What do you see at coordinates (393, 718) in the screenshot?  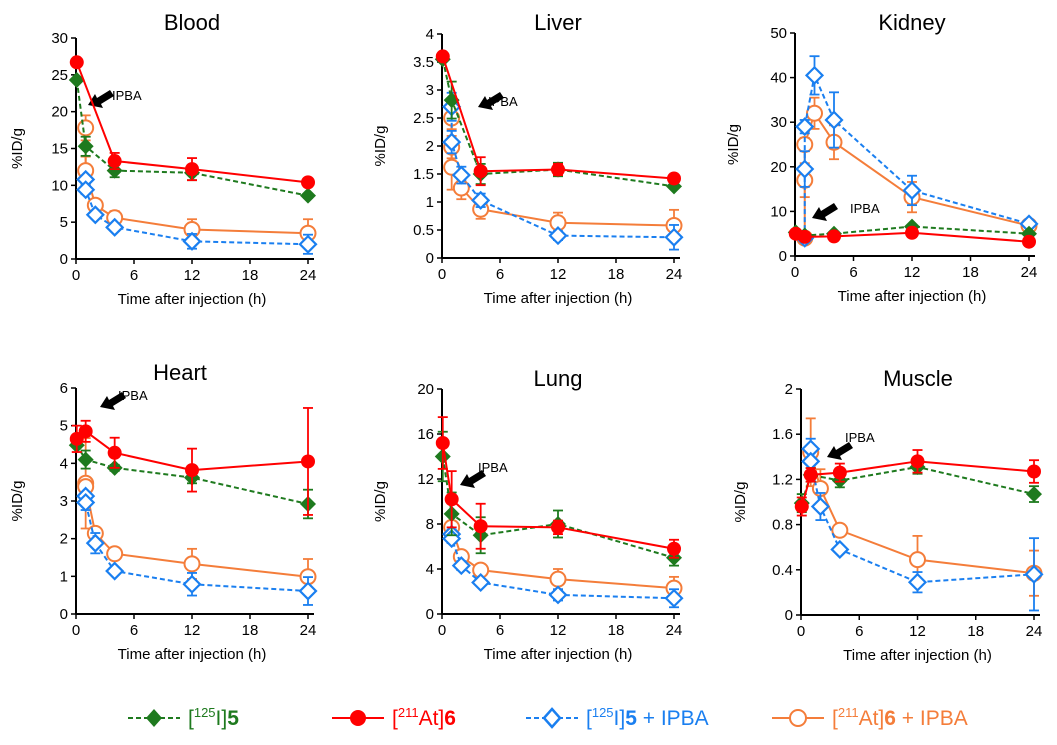 I see `legend-item-at211-6: [211At]6` at bounding box center [393, 718].